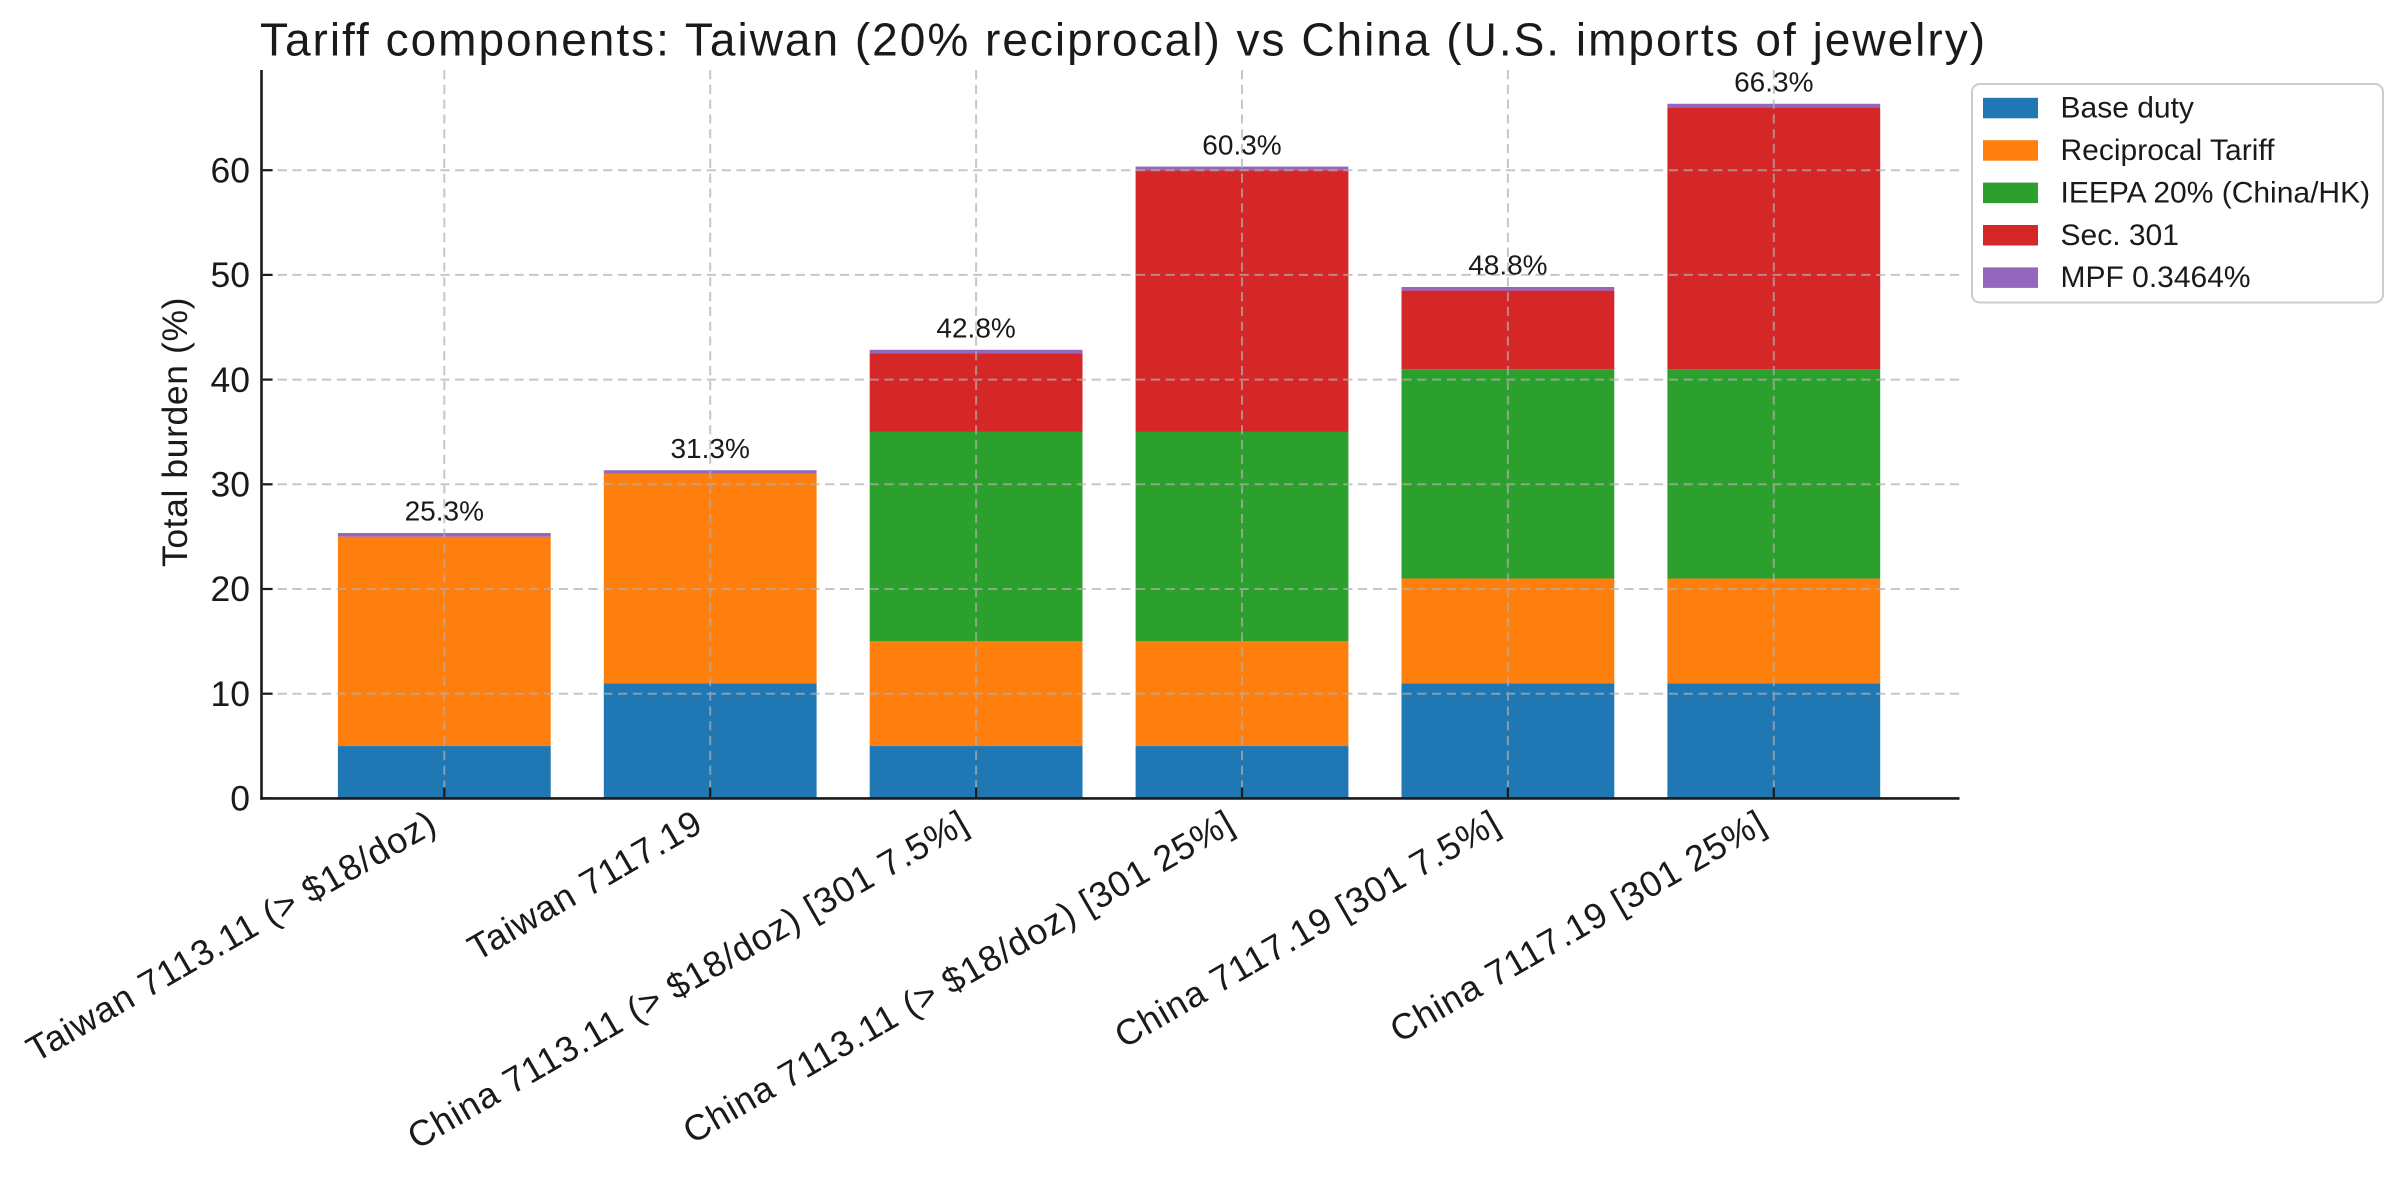 This screenshot has width=2397, height=1180. I want to click on svg-text: Sec. 301, so click(2120, 235).